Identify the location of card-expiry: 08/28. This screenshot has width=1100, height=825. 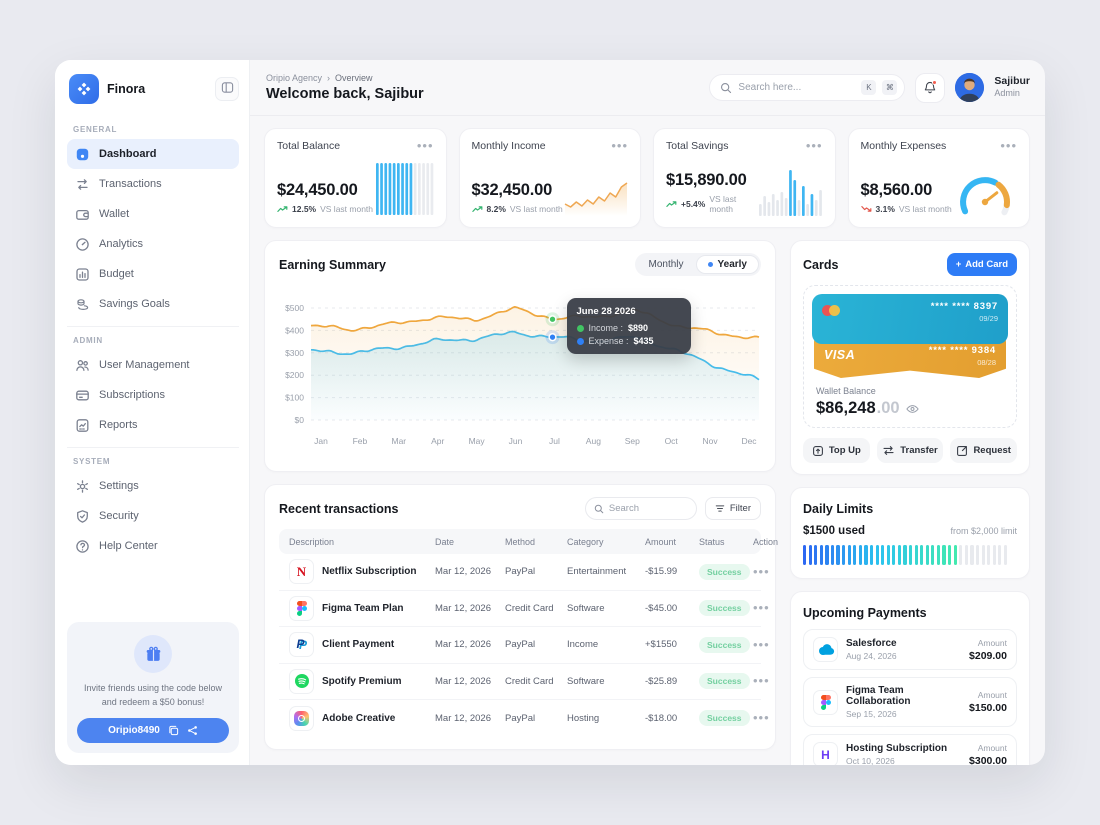
(986, 362).